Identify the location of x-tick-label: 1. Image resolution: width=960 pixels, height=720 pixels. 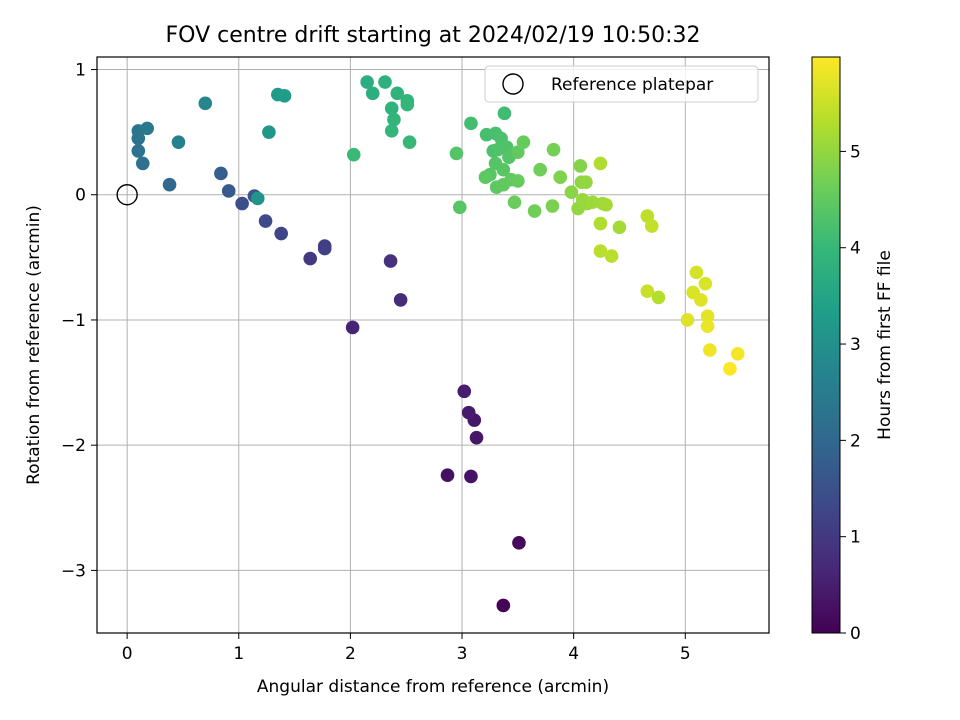
(238, 654).